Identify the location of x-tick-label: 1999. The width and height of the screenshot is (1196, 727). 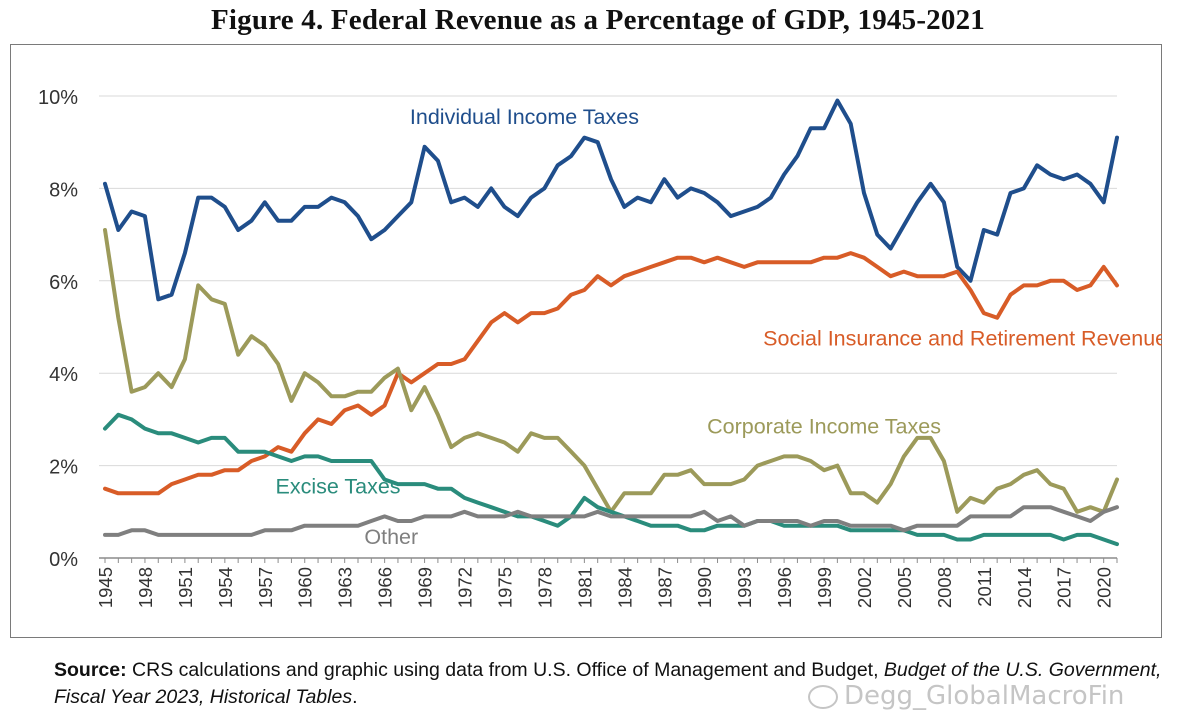
(824, 587).